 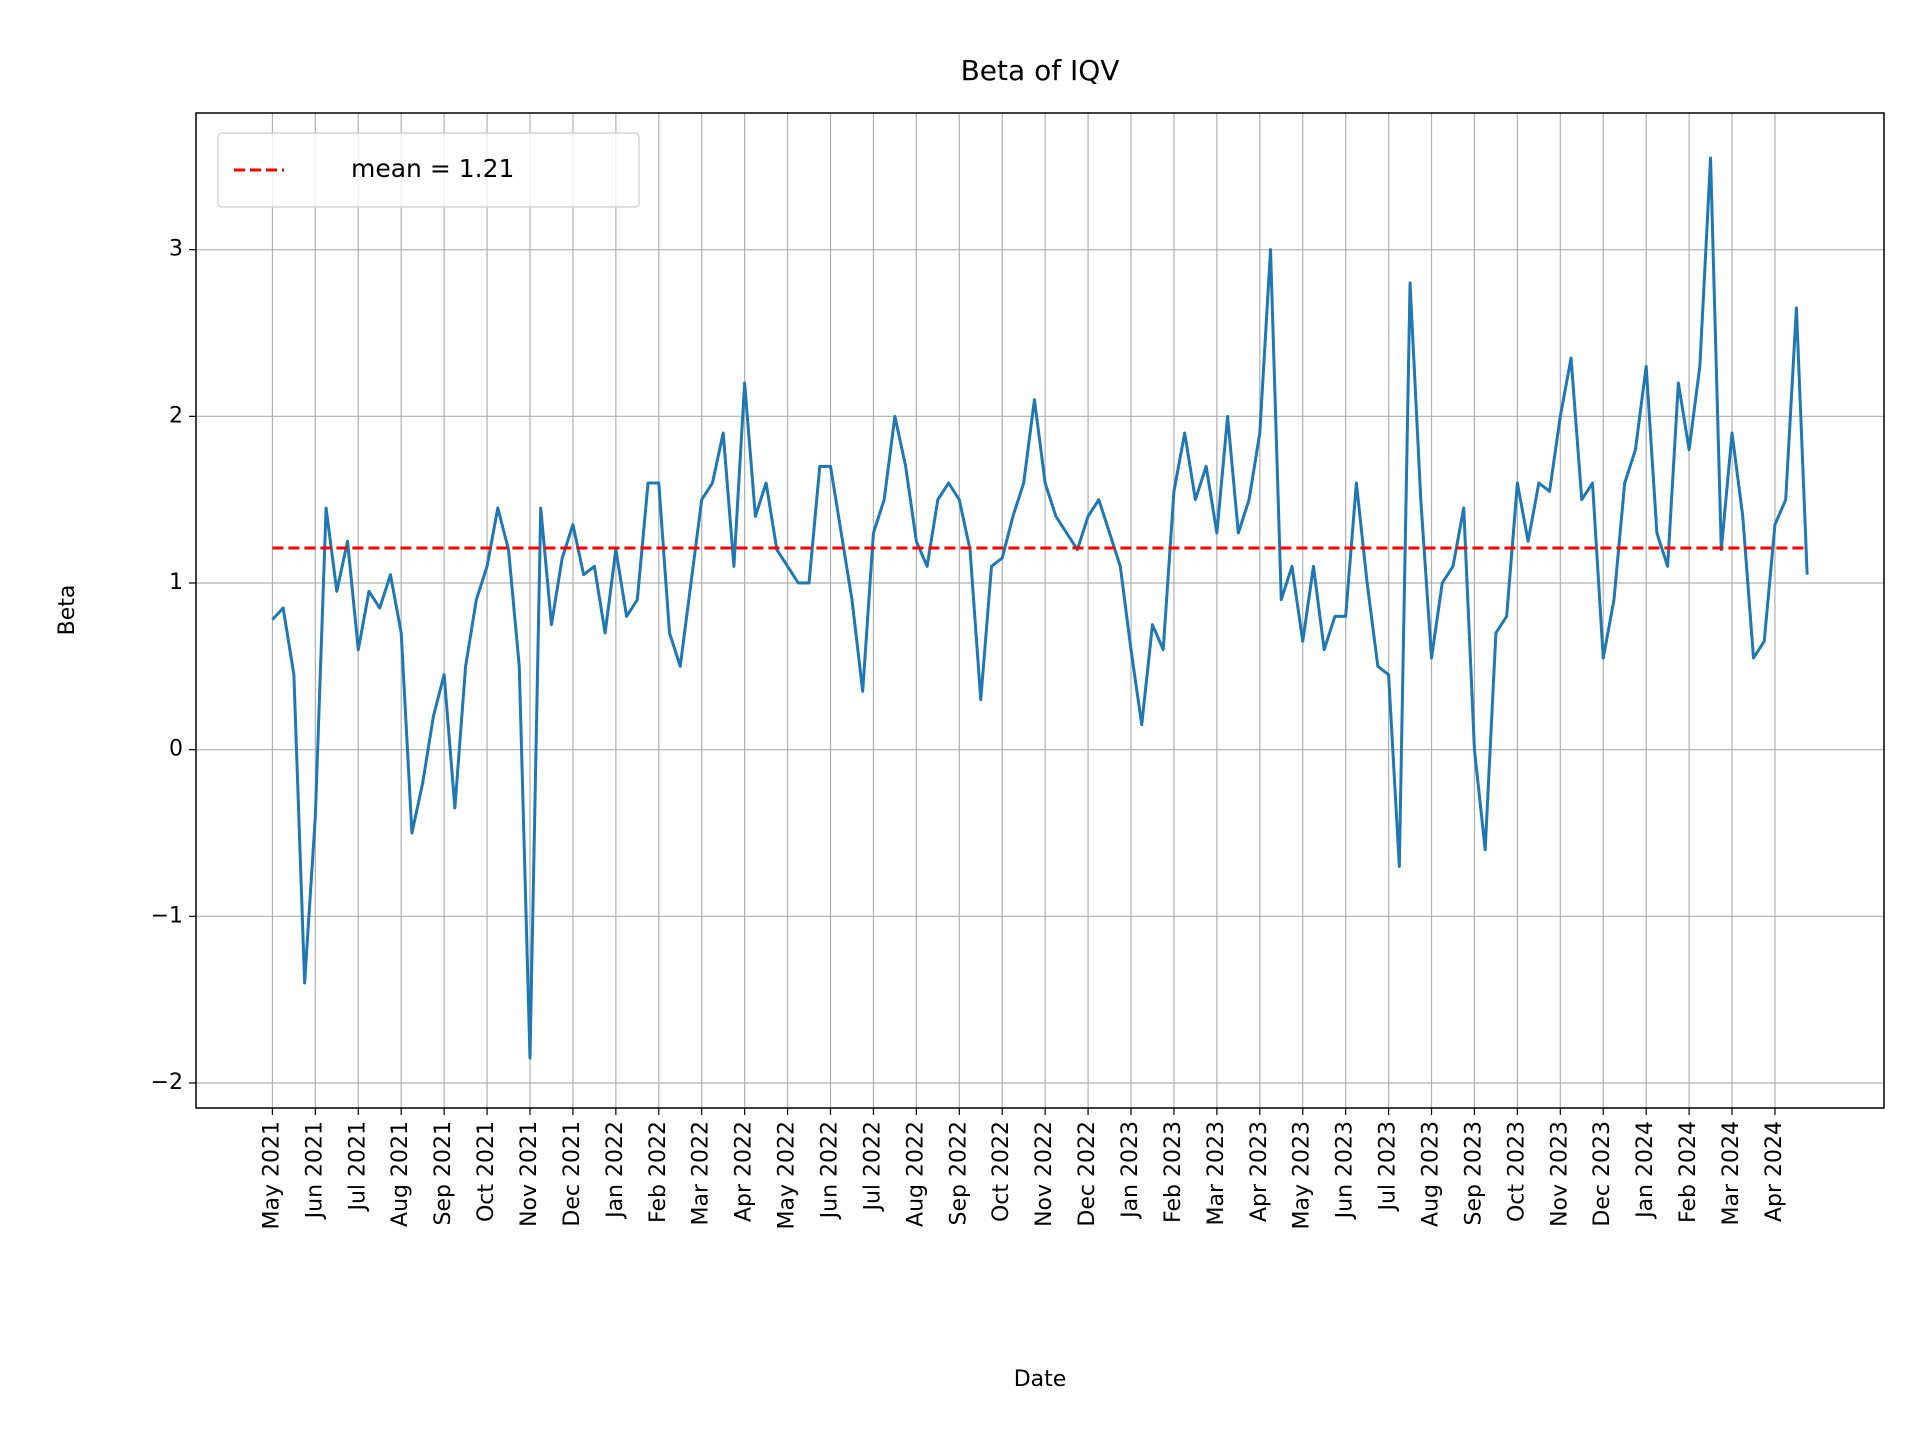 I want to click on x-tick-label: Jul 2021, so click(x=357, y=1167).